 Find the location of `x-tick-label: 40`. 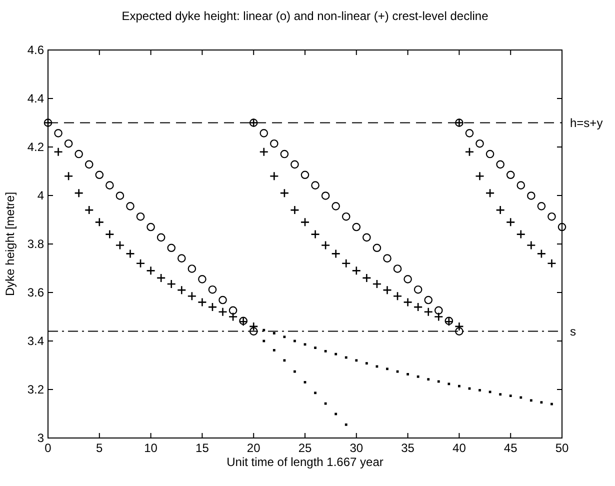

x-tick-label: 40 is located at coordinates (459, 448).